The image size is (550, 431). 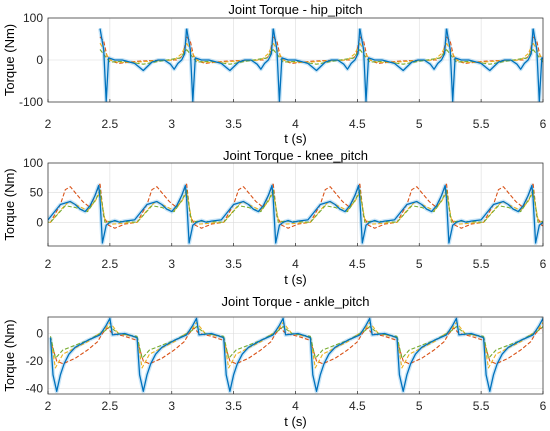 I want to click on chart-title: Joint Torque - hip_pitch, so click(x=295, y=9).